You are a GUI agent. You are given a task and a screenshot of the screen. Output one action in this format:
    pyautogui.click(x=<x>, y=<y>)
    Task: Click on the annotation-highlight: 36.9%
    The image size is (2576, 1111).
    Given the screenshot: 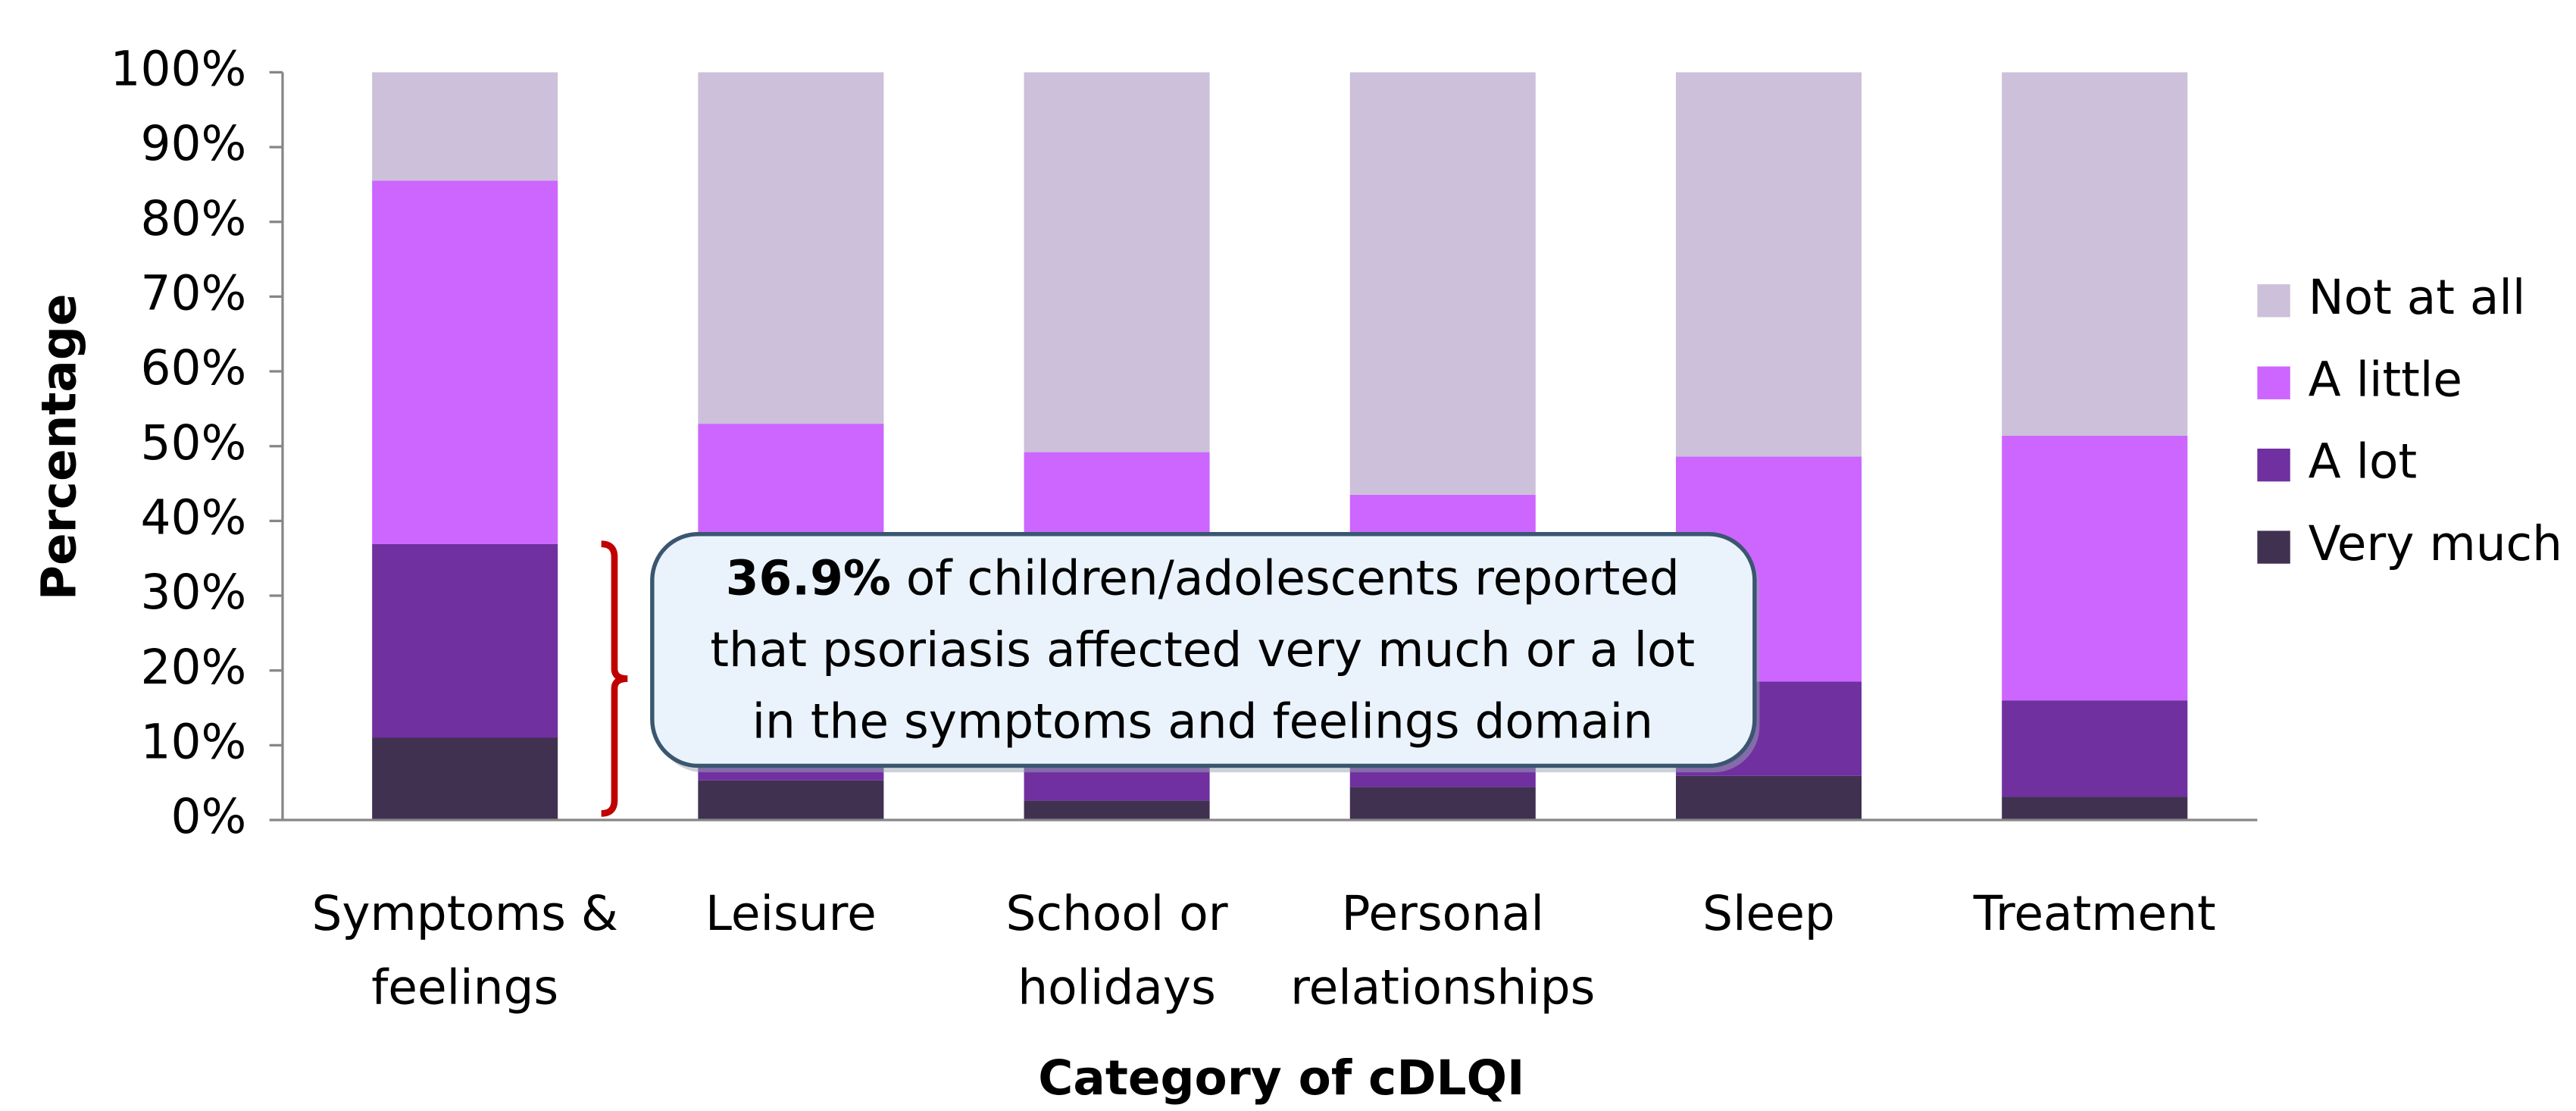 What is the action you would take?
    pyautogui.click(x=808, y=579)
    